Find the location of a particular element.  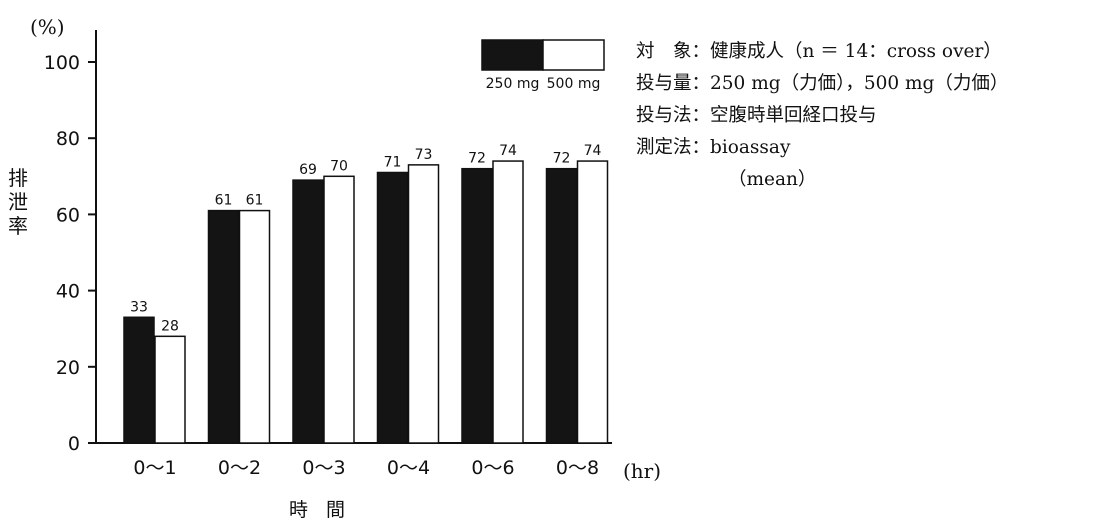

legend-swatch-series2 is located at coordinates (573, 55).